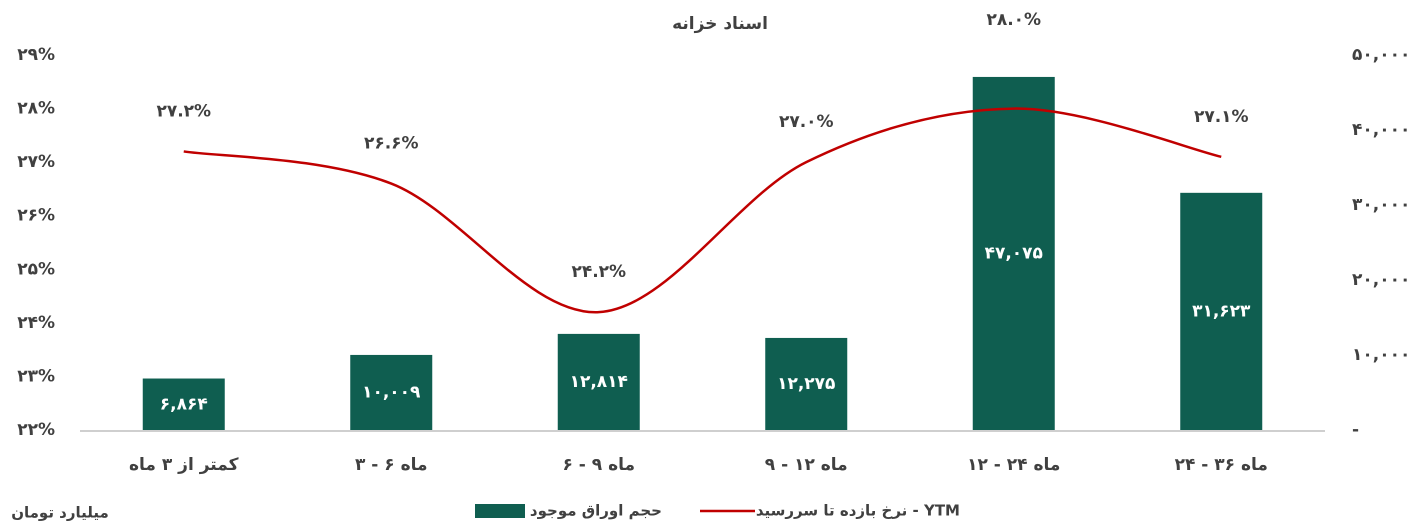  What do you see at coordinates (1355, 430) in the screenshot?
I see `y2-tick-label: -` at bounding box center [1355, 430].